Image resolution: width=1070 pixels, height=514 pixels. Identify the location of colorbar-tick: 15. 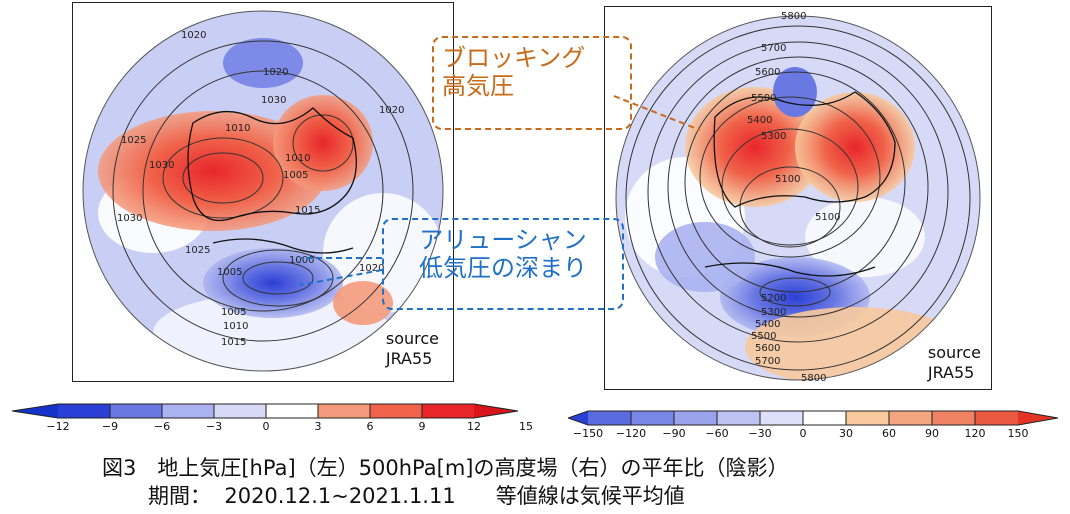
(526, 426).